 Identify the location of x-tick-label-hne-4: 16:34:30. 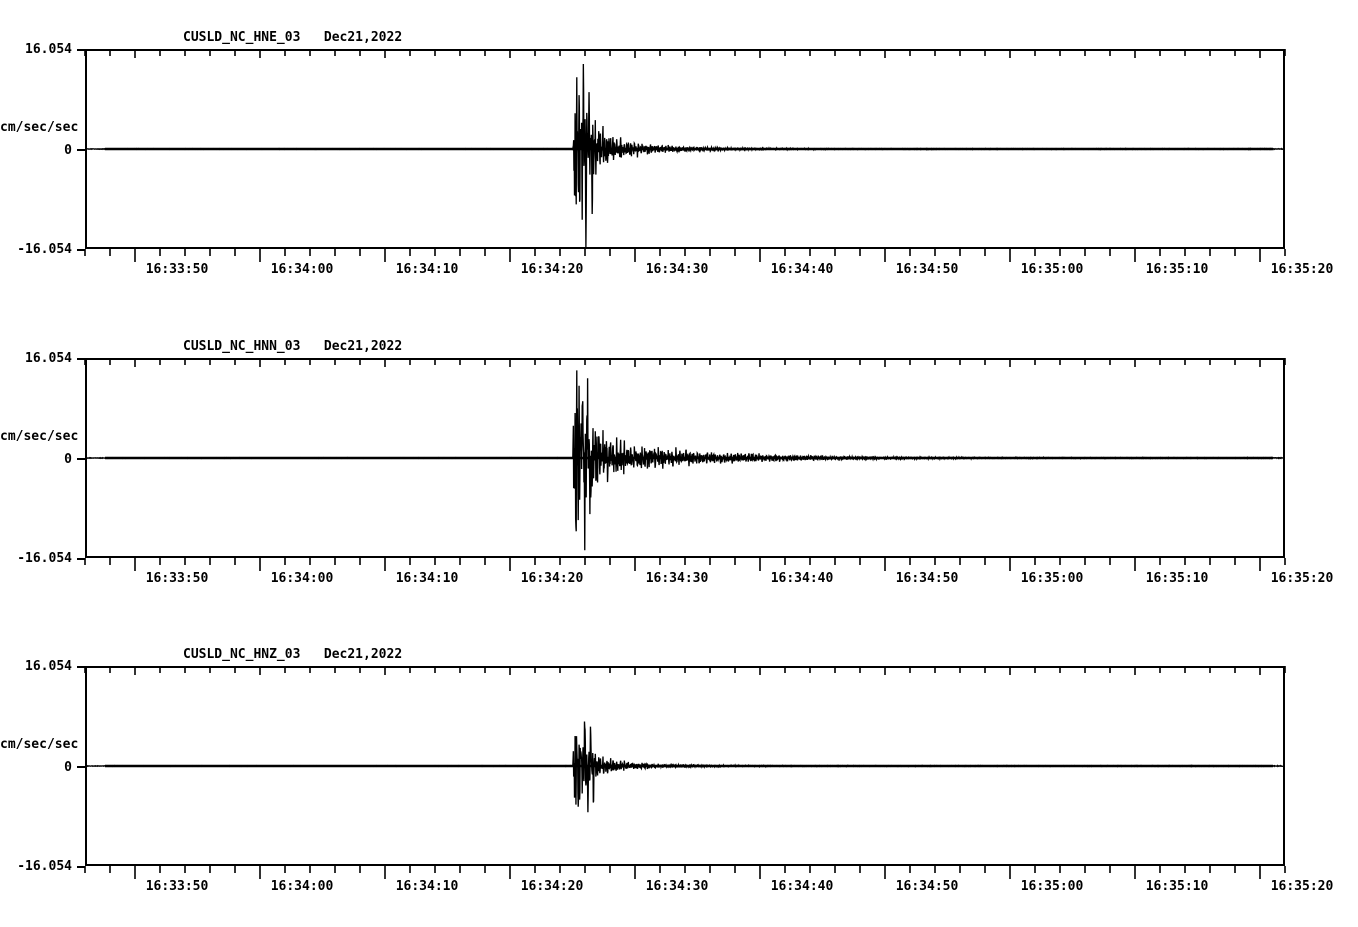
(677, 269).